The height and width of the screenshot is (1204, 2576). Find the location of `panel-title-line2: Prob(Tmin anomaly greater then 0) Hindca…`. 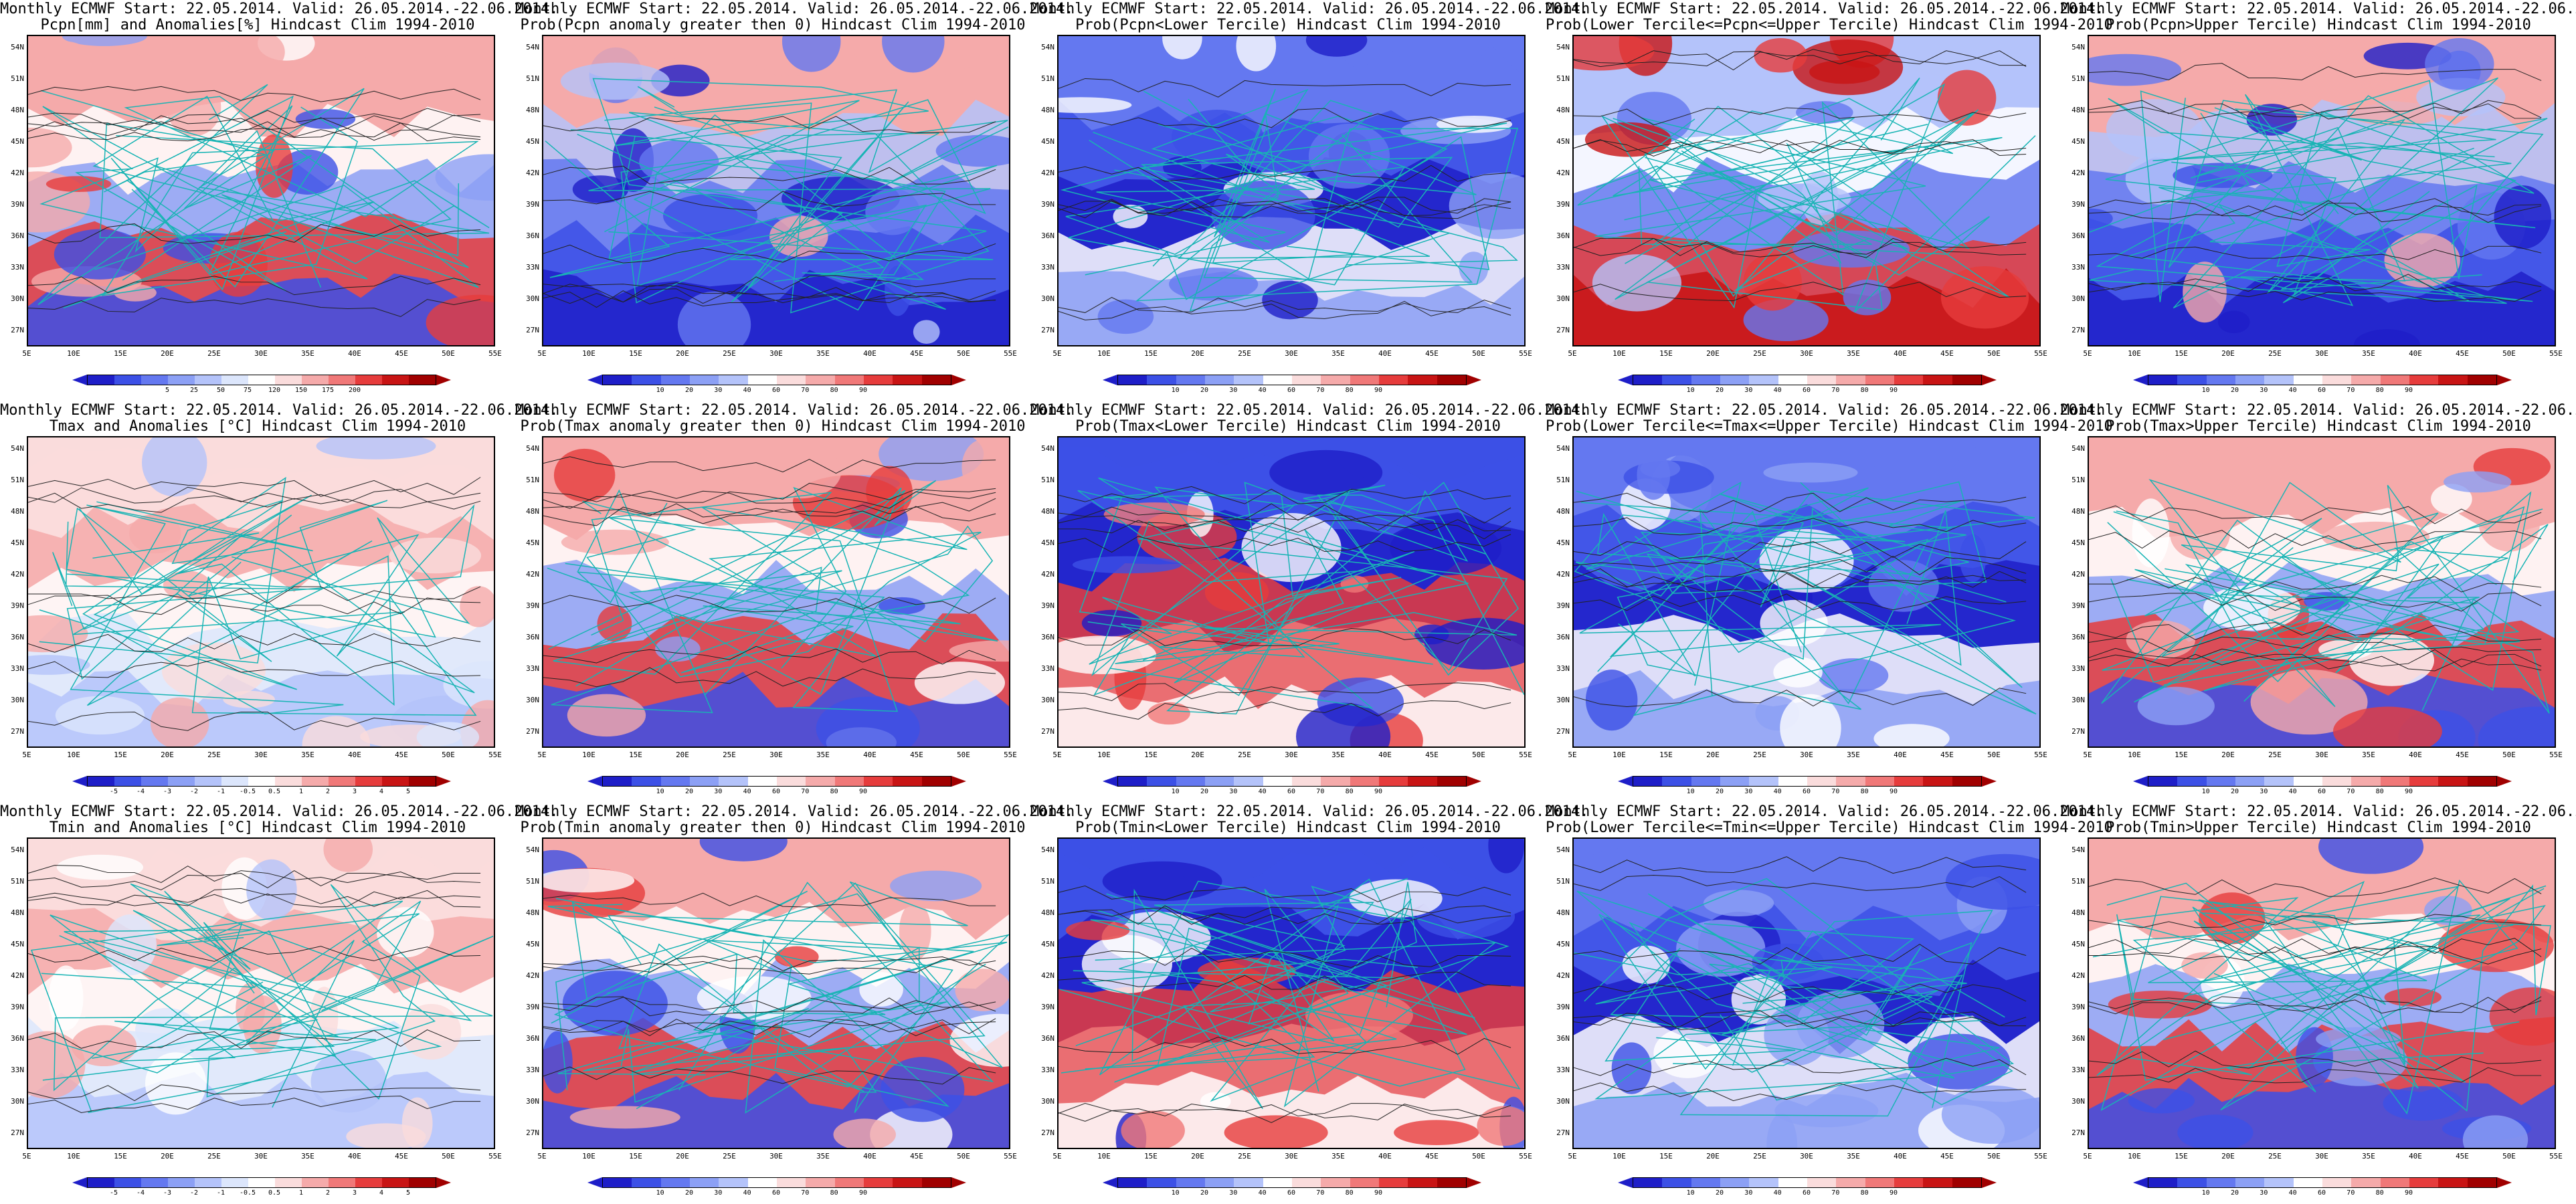

panel-title-line2: Prob(Tmin anomaly greater then 0) Hindca… is located at coordinates (773, 827).